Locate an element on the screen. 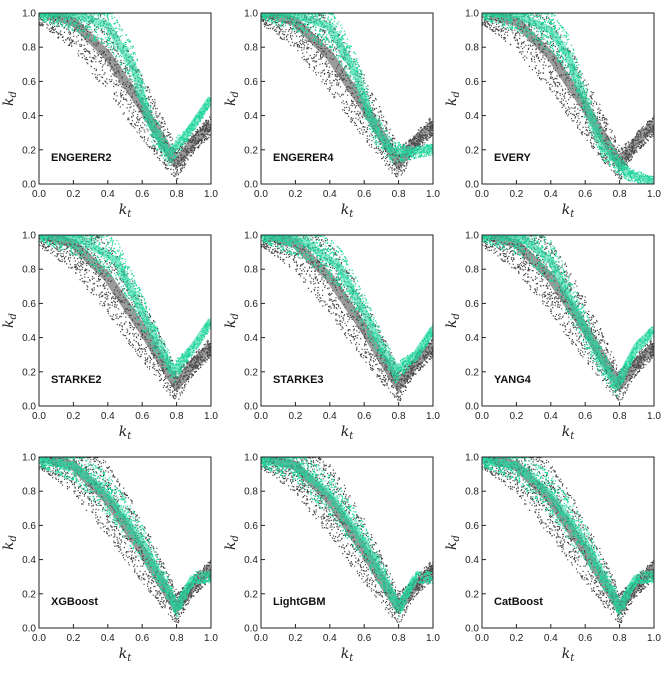 The height and width of the screenshot is (673, 669). series-measured-band is located at coordinates (350, 90).